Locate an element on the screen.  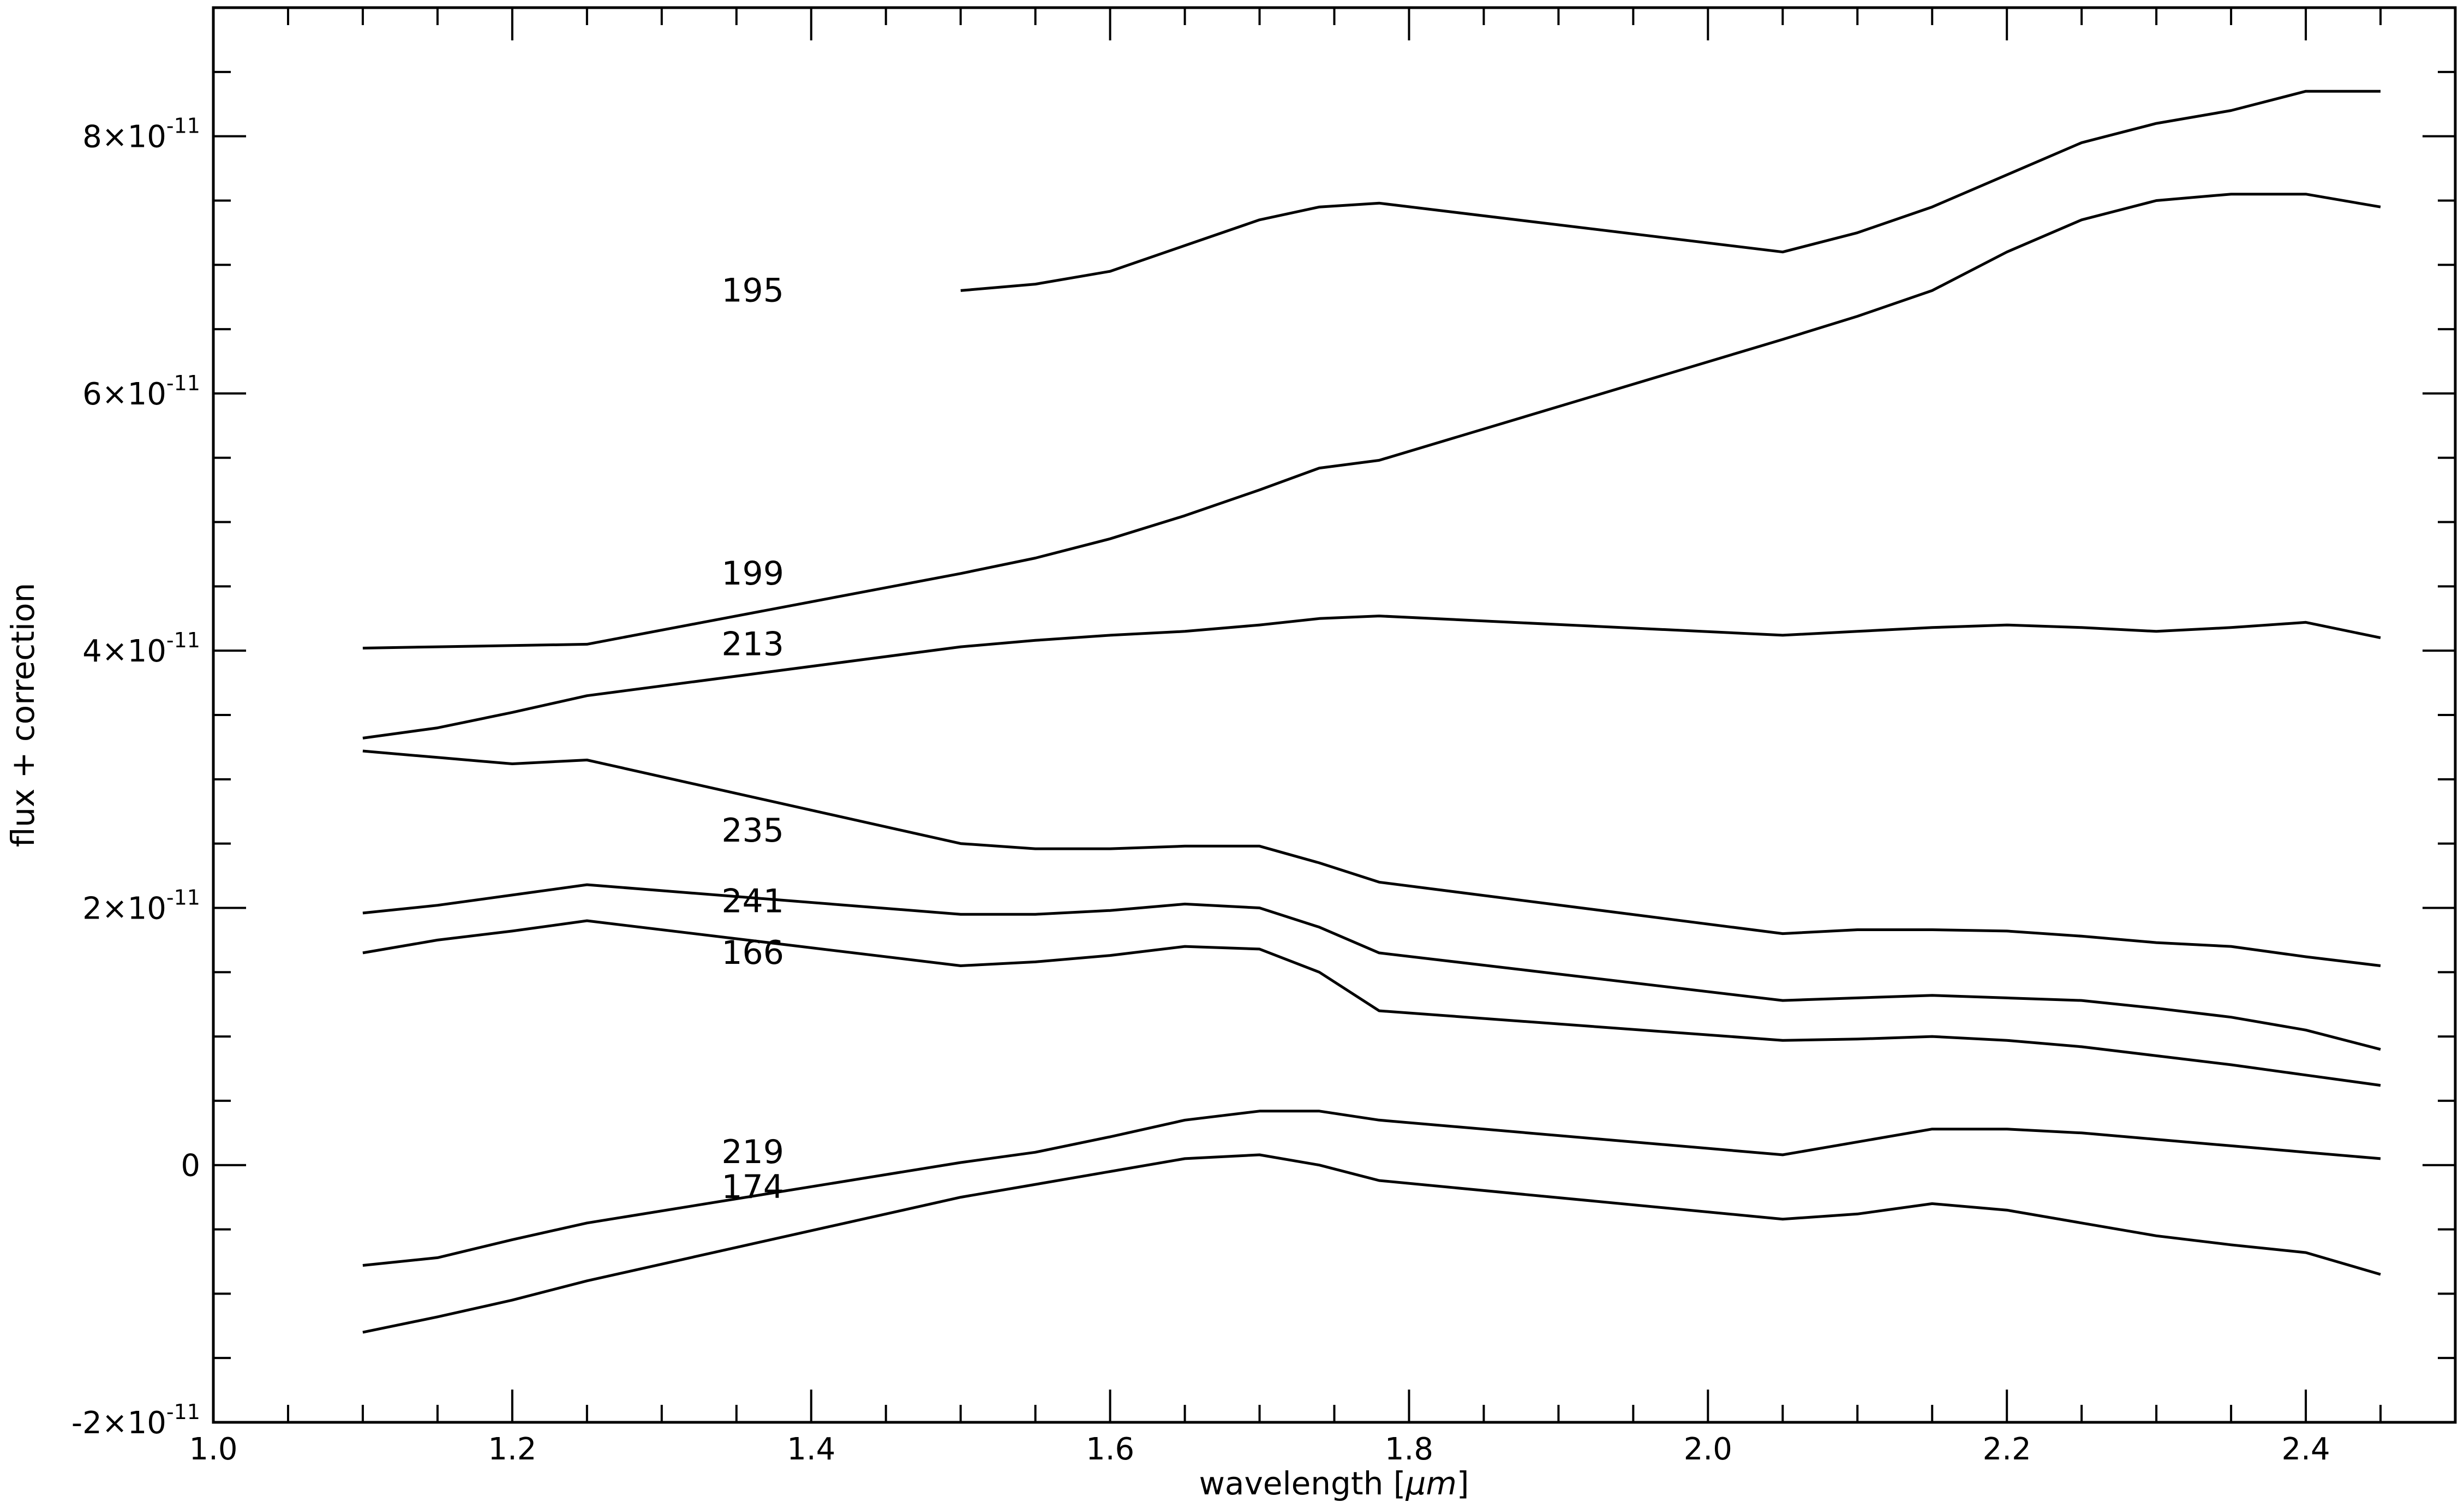
y-tick-label: -2×10⁻¹¹ is located at coordinates (135, 1420).